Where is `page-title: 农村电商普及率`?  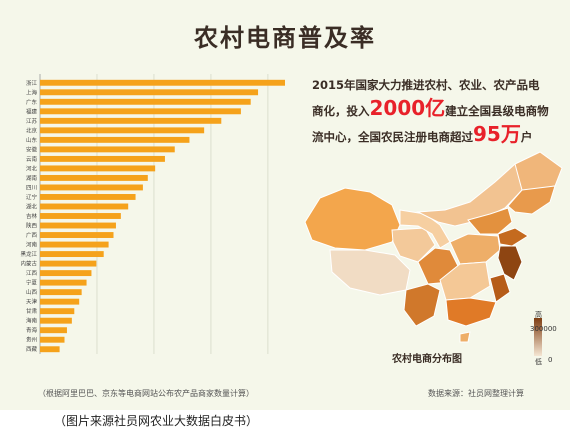
page-title: 农村电商普及率 is located at coordinates (285, 38).